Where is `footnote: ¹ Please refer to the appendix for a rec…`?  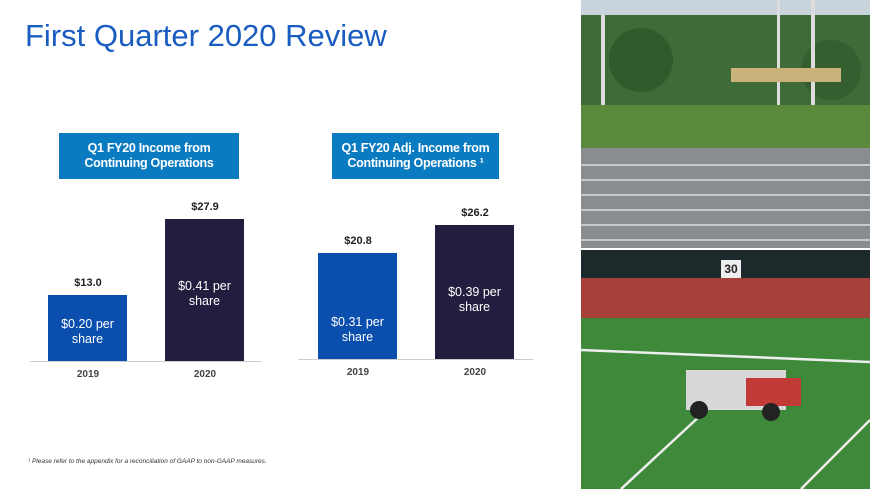 footnote: ¹ Please refer to the appendix for a rec… is located at coordinates (147, 461).